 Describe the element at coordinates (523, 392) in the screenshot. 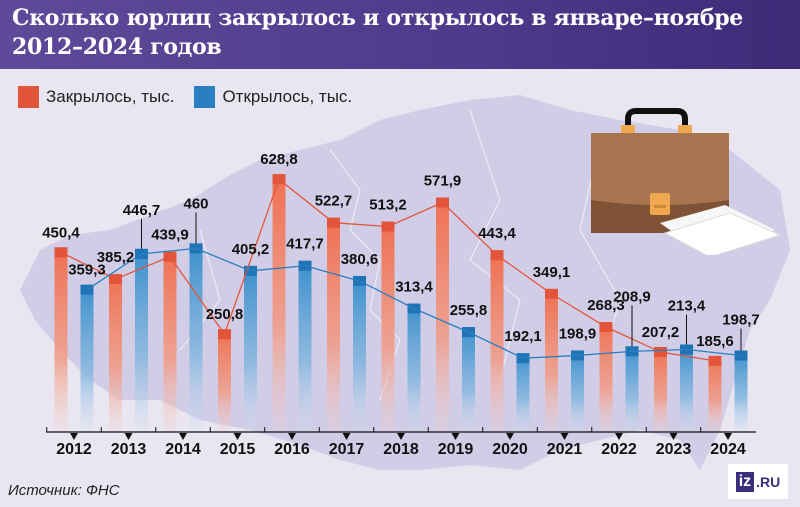

I see `bar-opened-2020` at that location.